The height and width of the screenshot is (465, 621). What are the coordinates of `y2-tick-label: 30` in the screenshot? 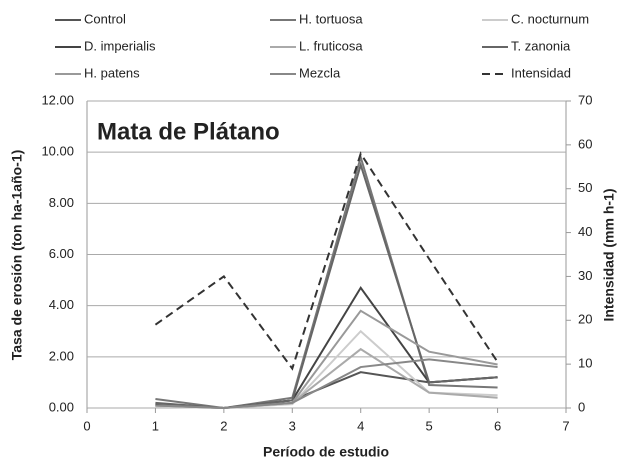 It's located at (585, 275).